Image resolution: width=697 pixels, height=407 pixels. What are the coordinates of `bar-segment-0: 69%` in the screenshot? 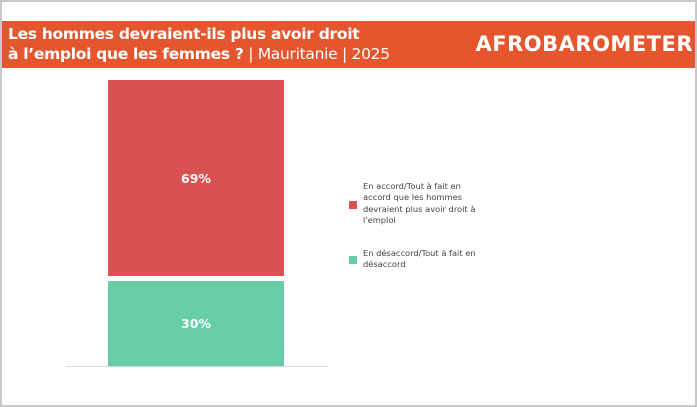 It's located at (196, 178).